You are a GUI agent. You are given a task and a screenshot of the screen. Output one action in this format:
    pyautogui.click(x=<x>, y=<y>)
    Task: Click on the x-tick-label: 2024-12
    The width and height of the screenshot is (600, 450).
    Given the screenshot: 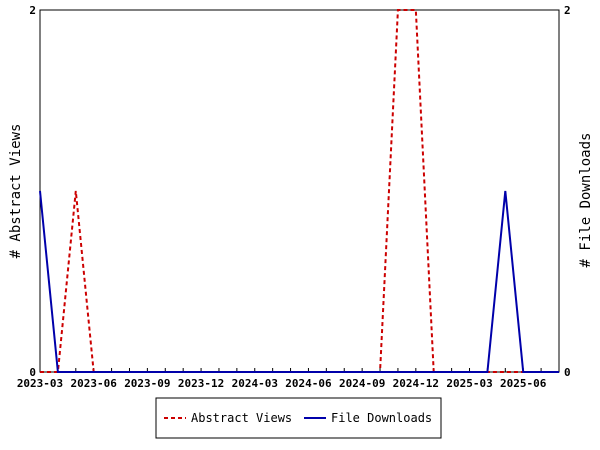 What is the action you would take?
    pyautogui.click(x=416, y=383)
    